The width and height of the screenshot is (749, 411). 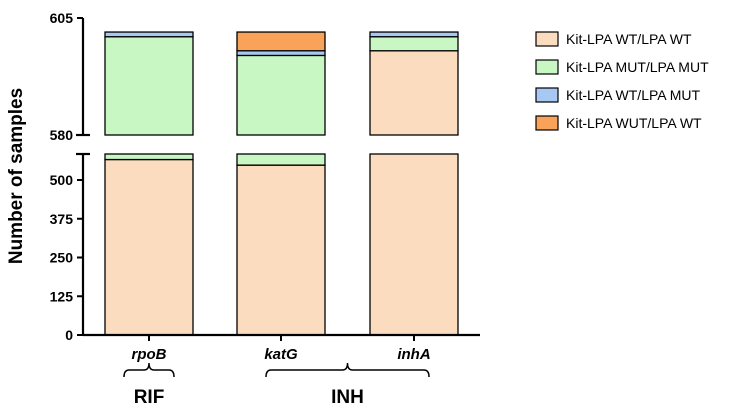 What do you see at coordinates (547, 123) in the screenshot?
I see `legend-swatch-kit-lpa-wut-lpa-wt` at bounding box center [547, 123].